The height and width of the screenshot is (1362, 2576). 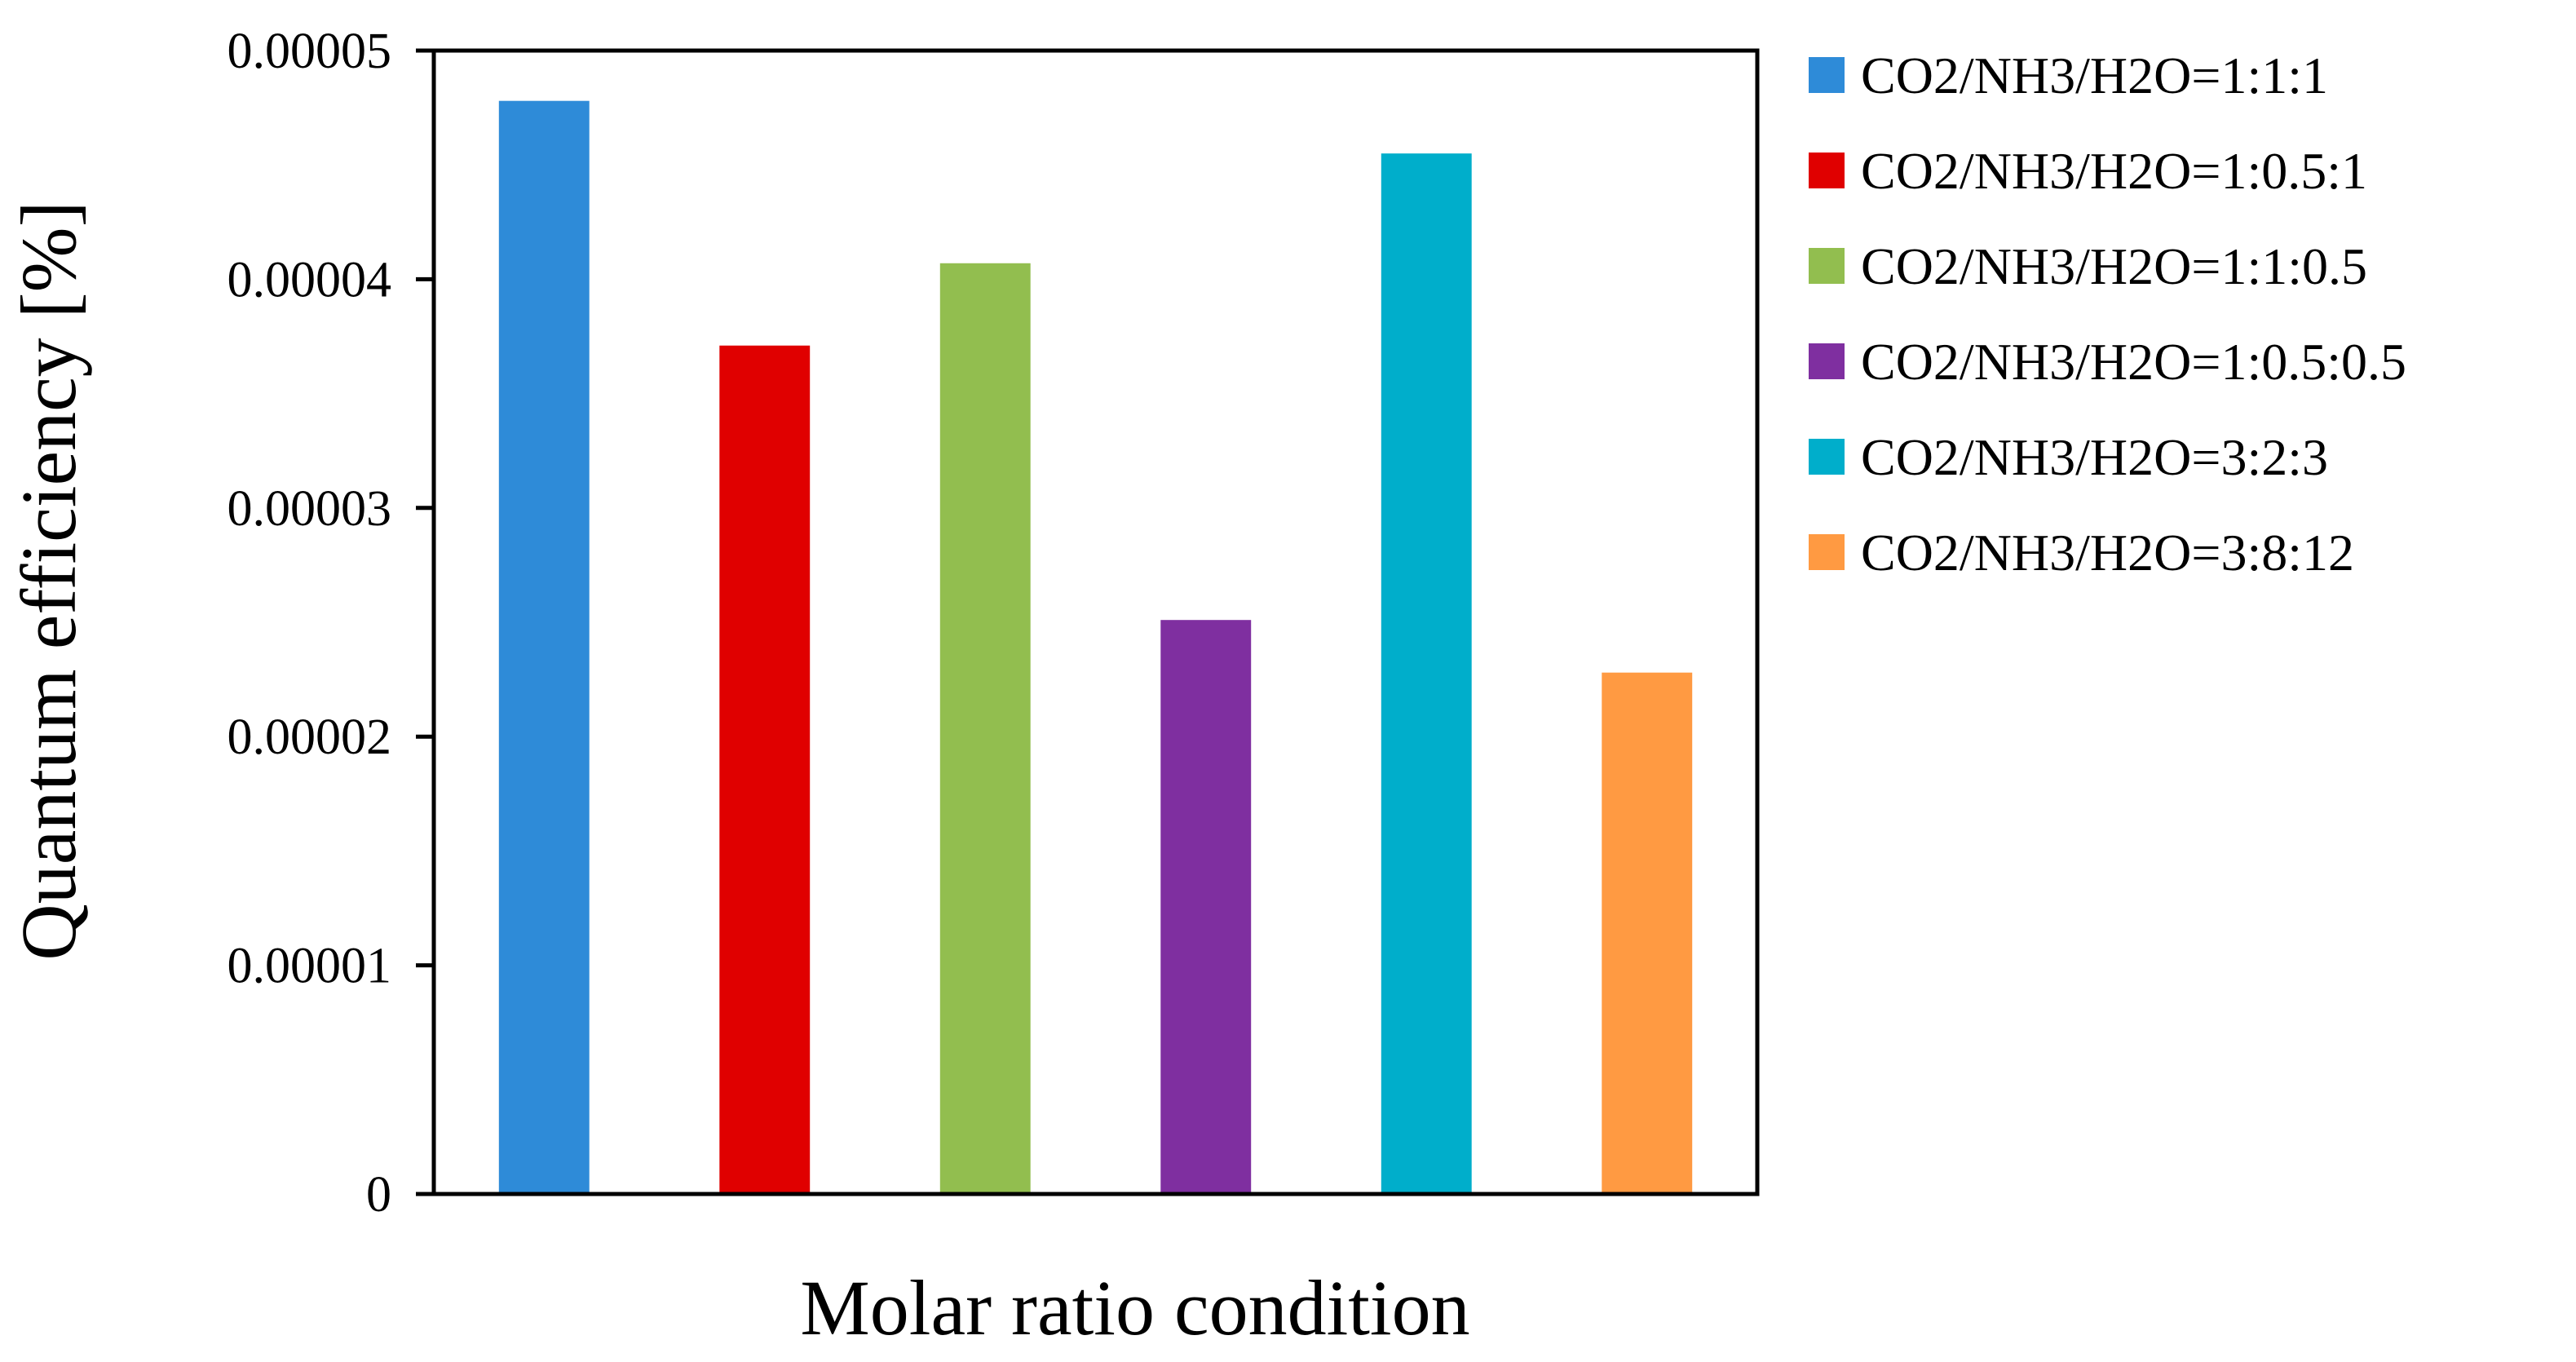 I want to click on y-tick-label: 0, so click(x=378, y=1195).